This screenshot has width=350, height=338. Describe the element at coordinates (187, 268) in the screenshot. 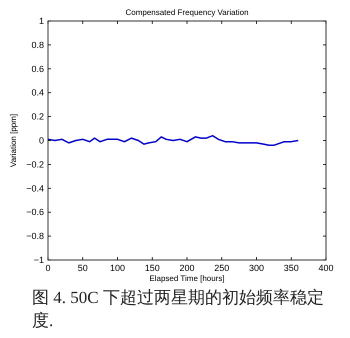

I see `x-tick-label: 200` at that location.